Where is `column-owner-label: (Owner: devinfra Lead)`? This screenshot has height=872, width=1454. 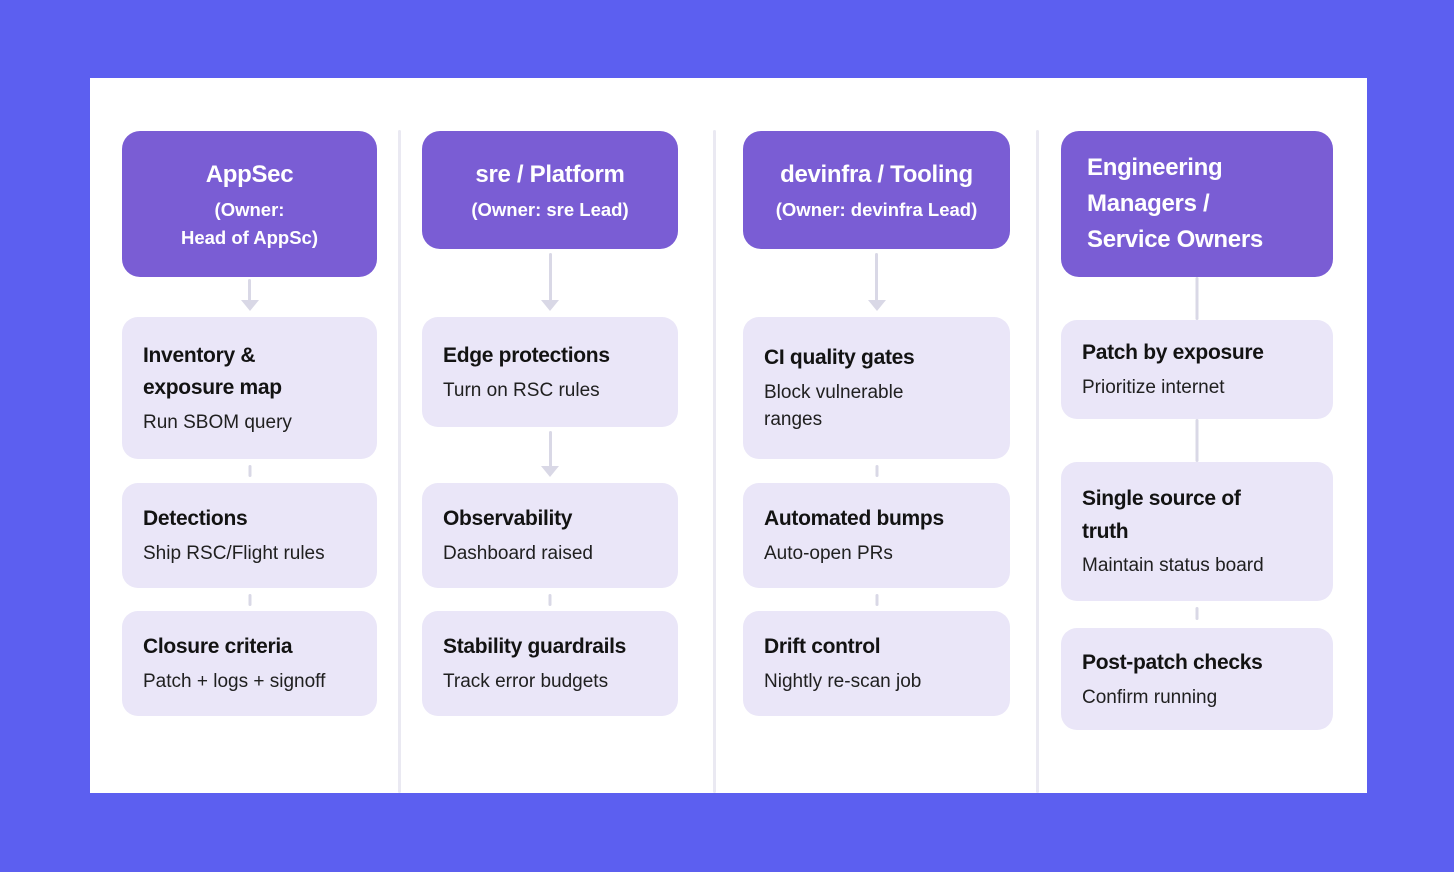
column-owner-label: (Owner: devinfra Lead) is located at coordinates (876, 209).